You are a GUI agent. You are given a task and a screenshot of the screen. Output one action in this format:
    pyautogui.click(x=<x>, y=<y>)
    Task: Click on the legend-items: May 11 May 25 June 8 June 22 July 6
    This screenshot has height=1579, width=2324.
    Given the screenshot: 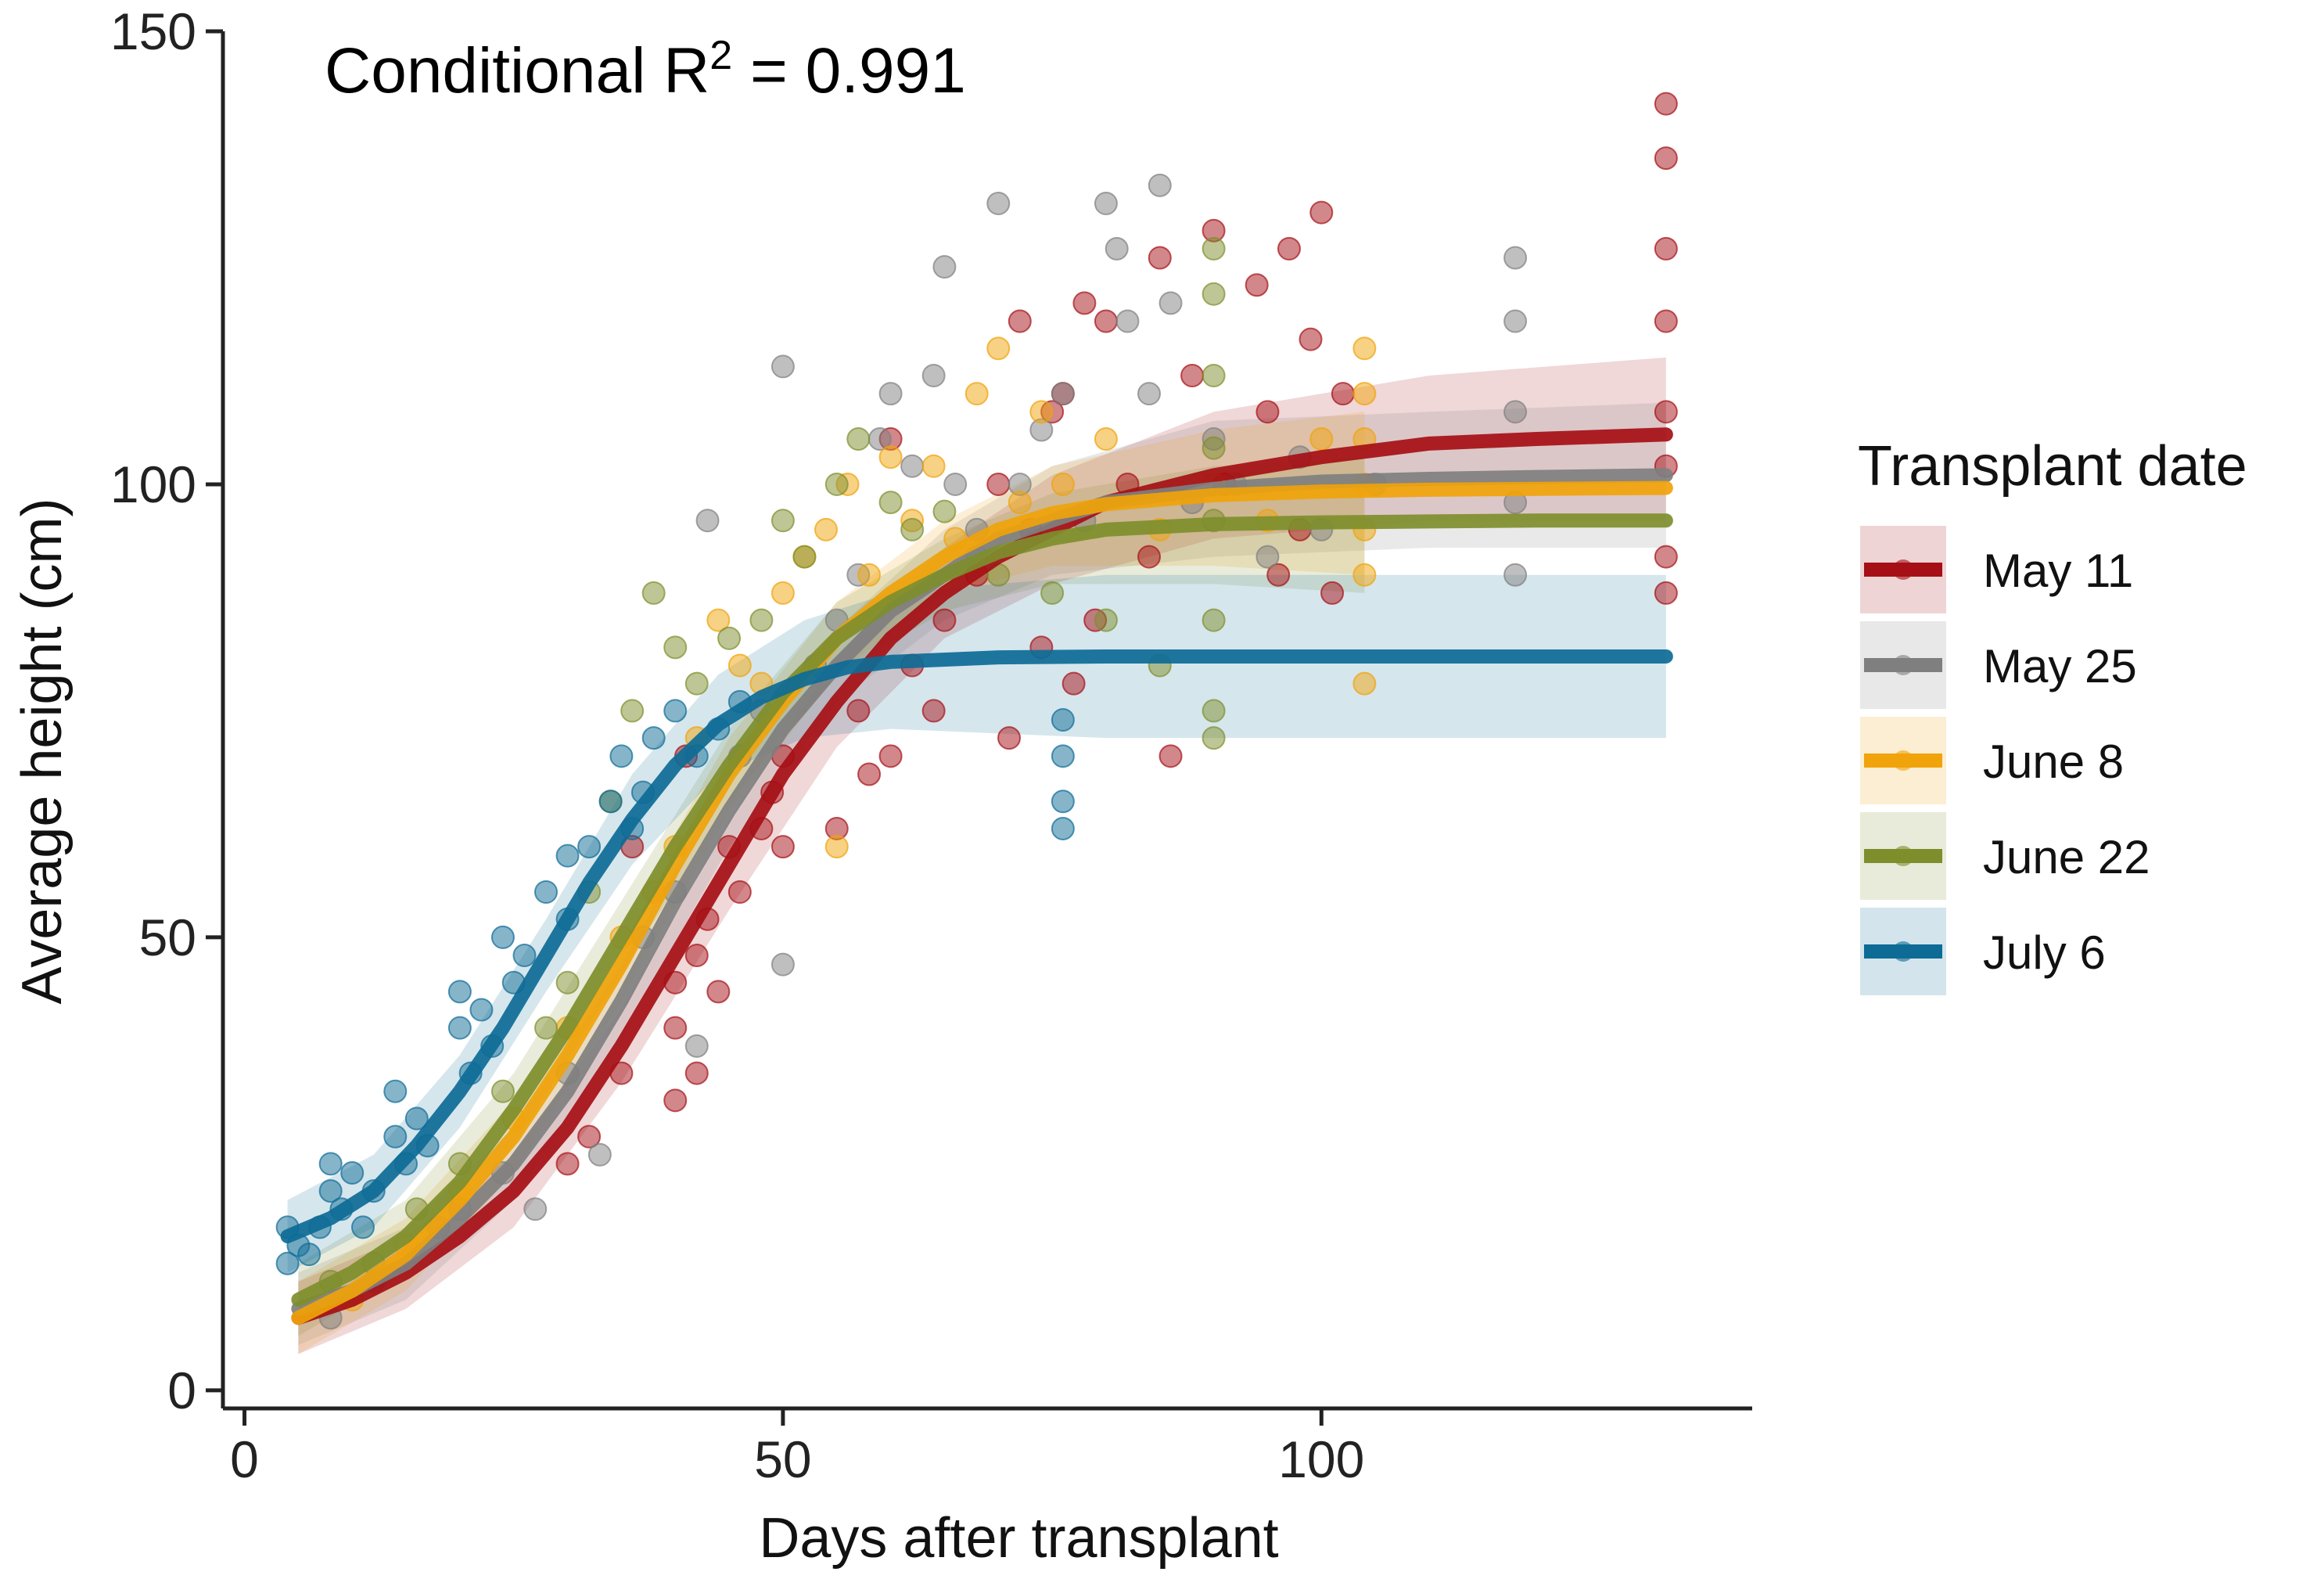 What is the action you would take?
    pyautogui.click(x=2005, y=761)
    